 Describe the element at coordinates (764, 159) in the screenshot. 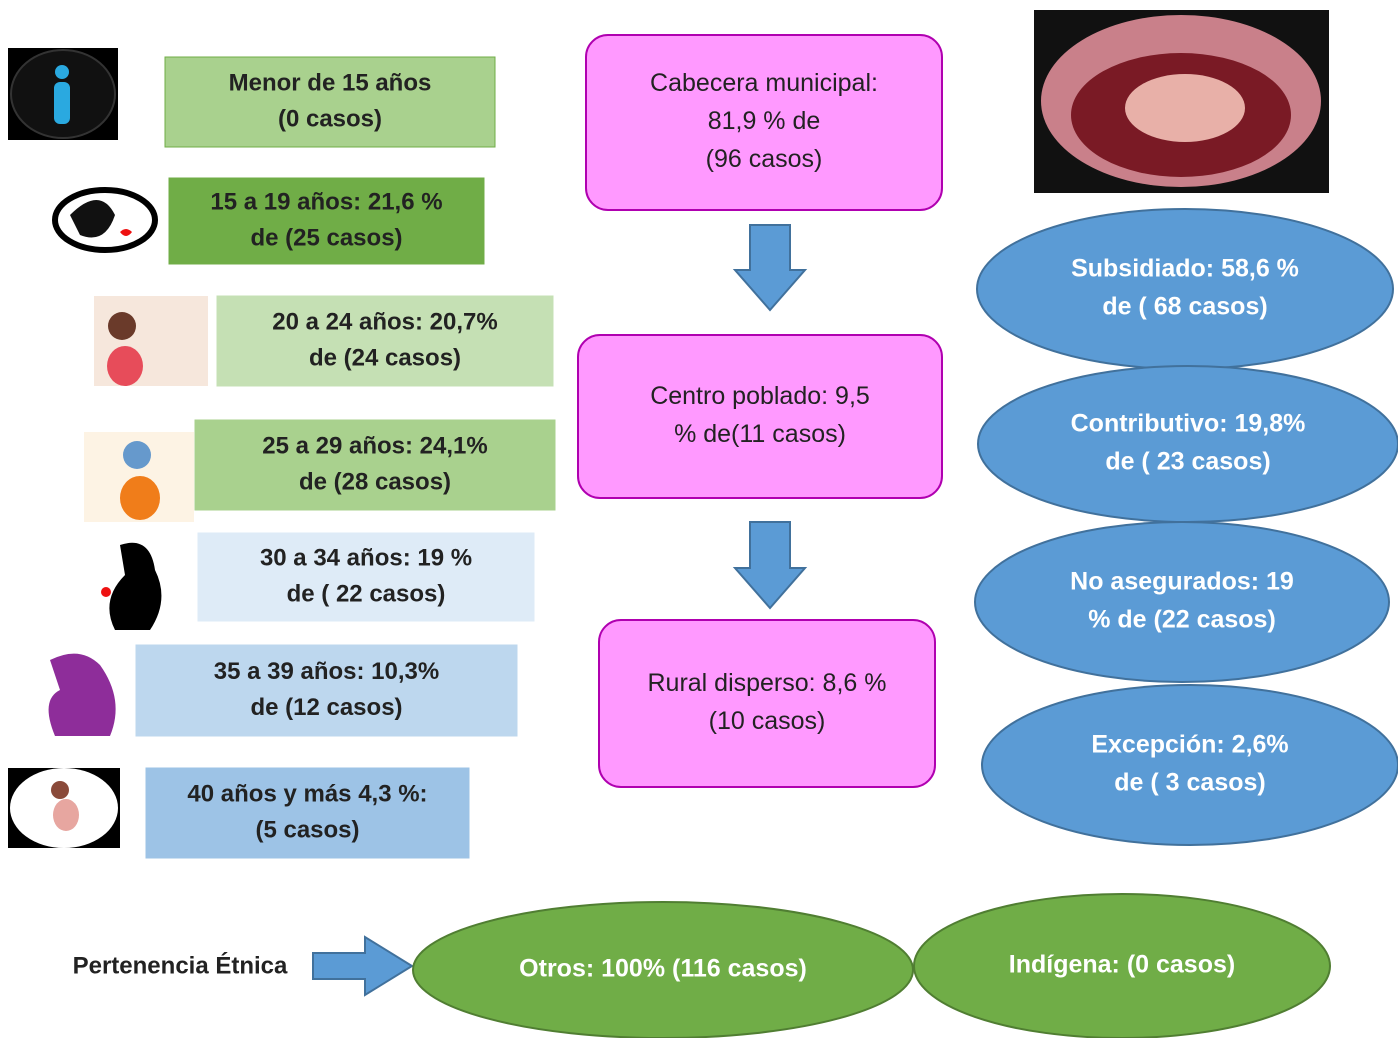

I see `label-line: (96 casos)` at that location.